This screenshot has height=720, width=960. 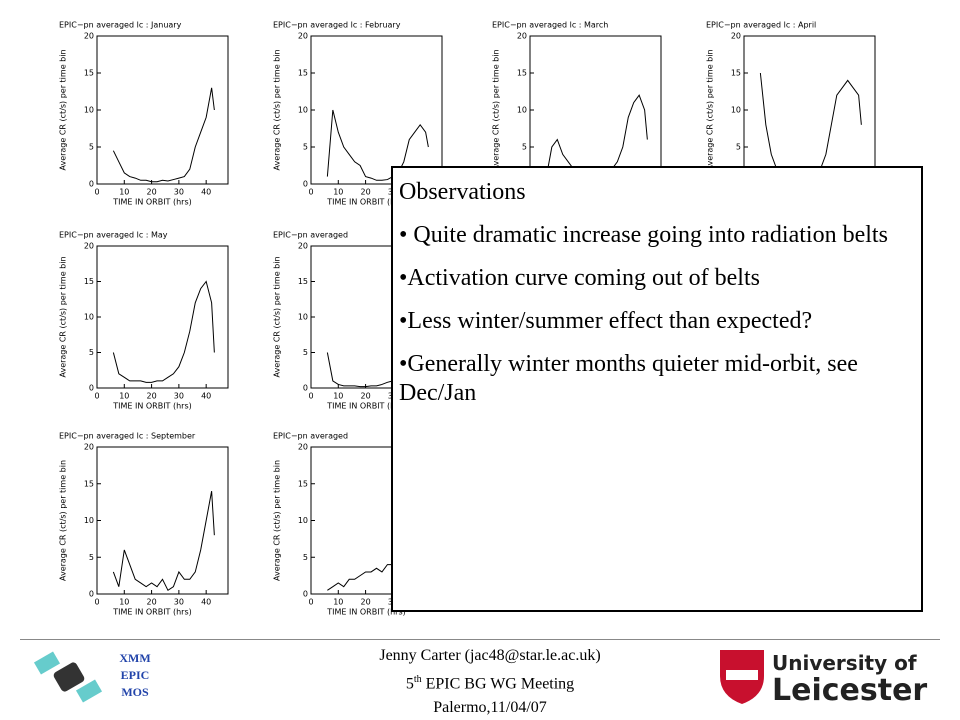 What do you see at coordinates (120, 25) in the screenshot?
I see `chart-title: EPIC−pn averaged lc : January` at bounding box center [120, 25].